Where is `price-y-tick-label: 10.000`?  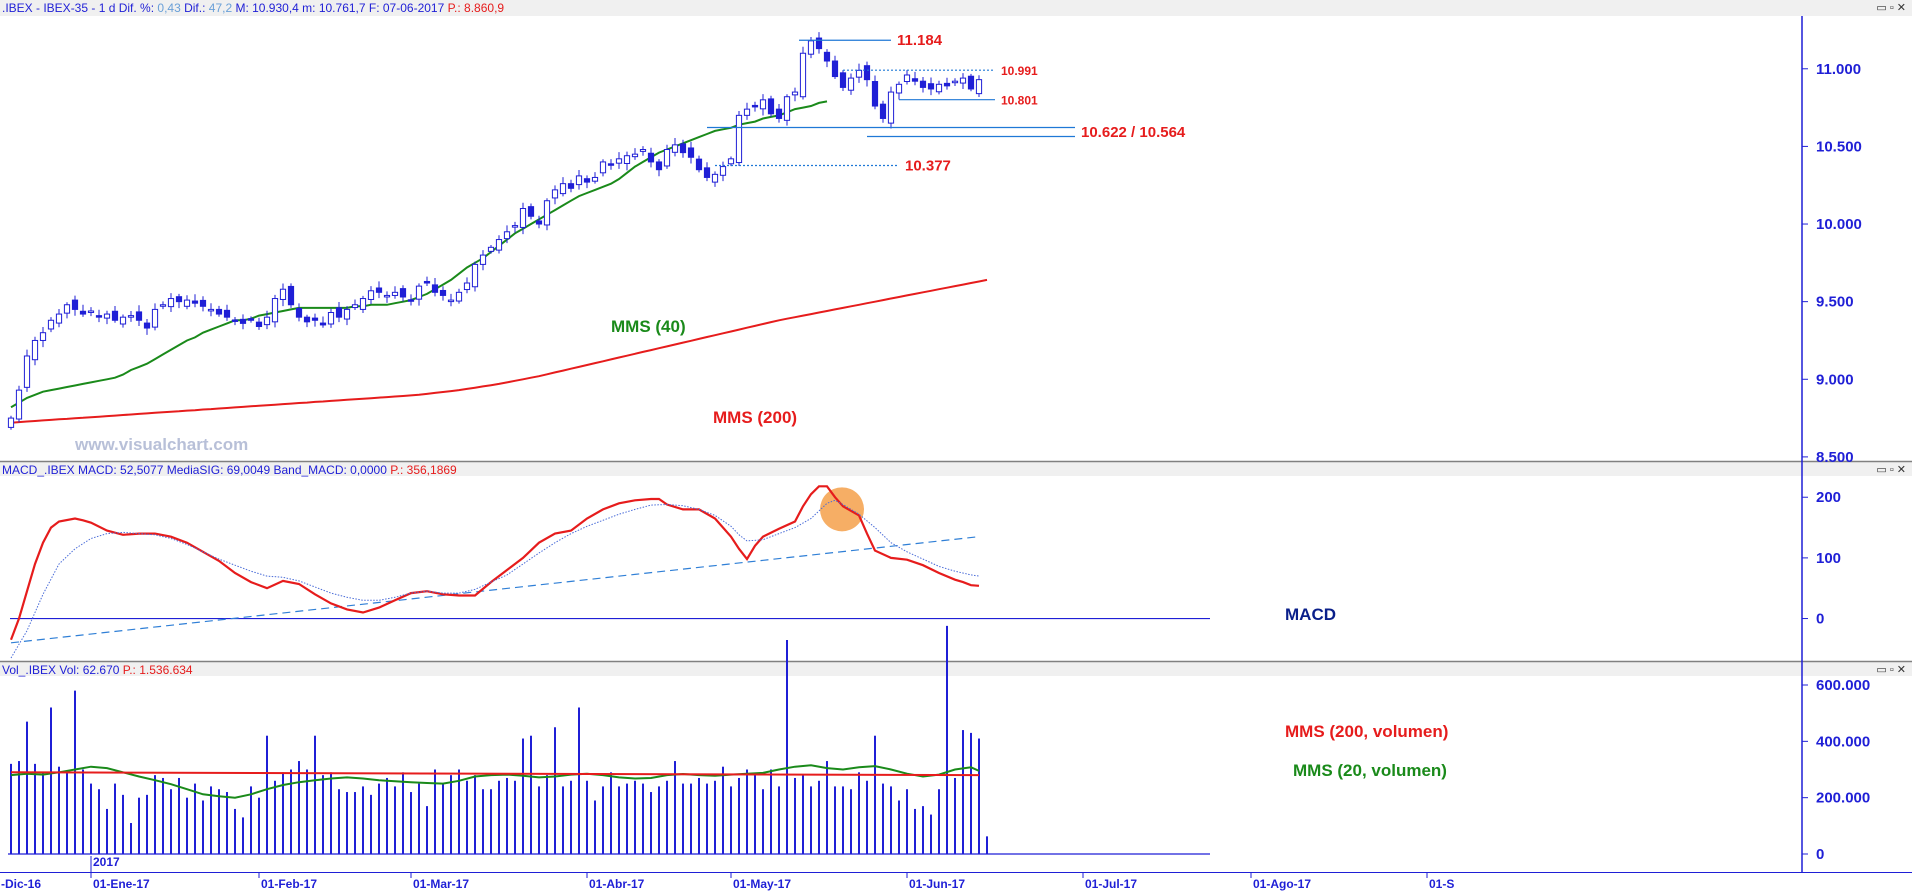
price-y-tick-label: 10.000 is located at coordinates (1839, 224).